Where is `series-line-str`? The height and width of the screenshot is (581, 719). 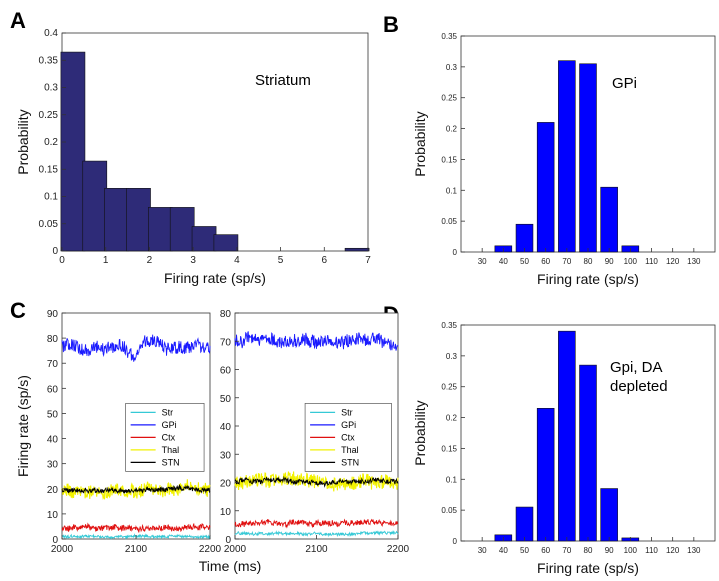 series-line-str is located at coordinates (316, 534).